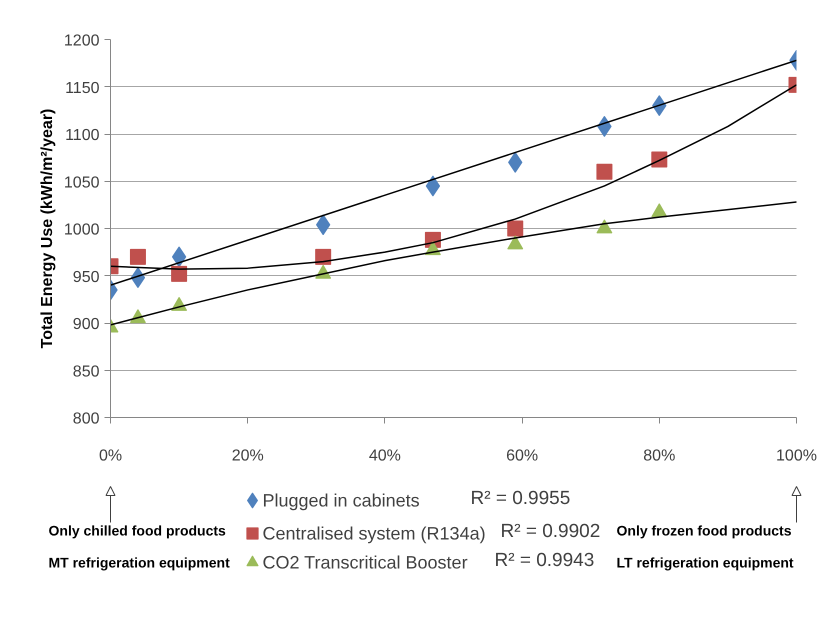 The image size is (839, 630). What do you see at coordinates (86, 419) in the screenshot?
I see `y-tick-label: 800` at bounding box center [86, 419].